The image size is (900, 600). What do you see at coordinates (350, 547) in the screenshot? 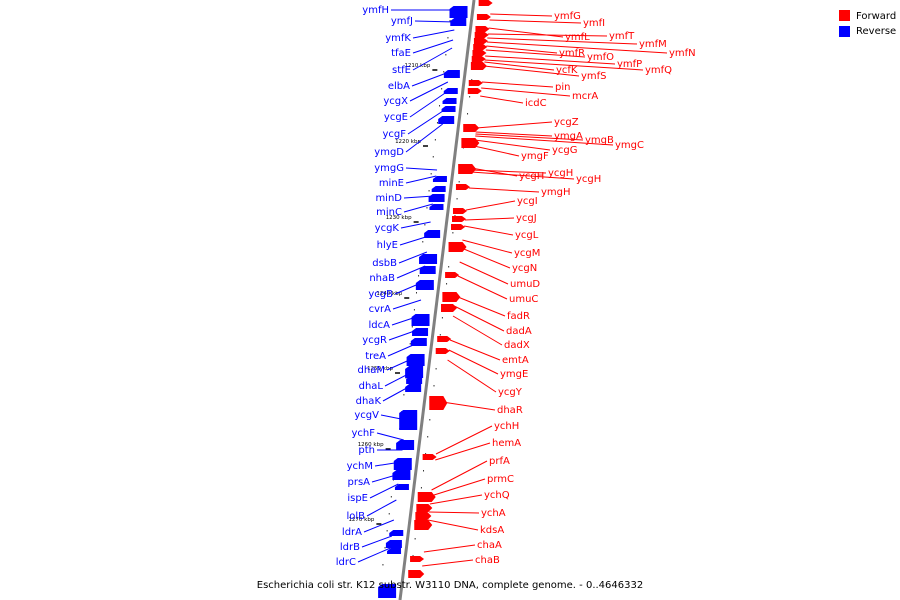
I see `reverse-gene-label: ldrB` at bounding box center [350, 547].